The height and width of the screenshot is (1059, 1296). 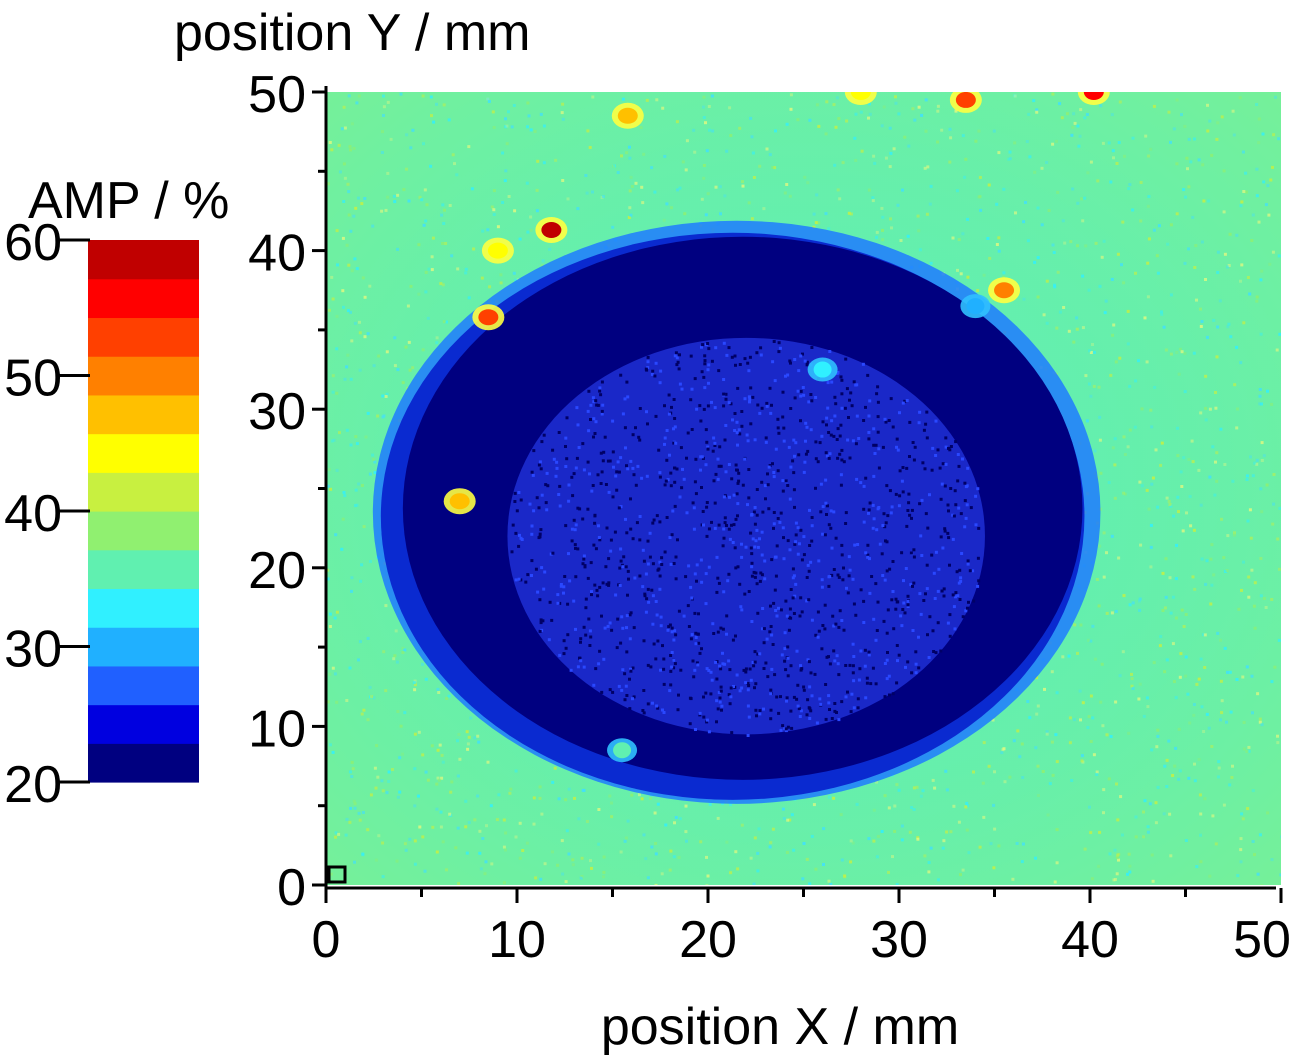 What do you see at coordinates (143, 569) in the screenshot?
I see `colorbar-band` at bounding box center [143, 569].